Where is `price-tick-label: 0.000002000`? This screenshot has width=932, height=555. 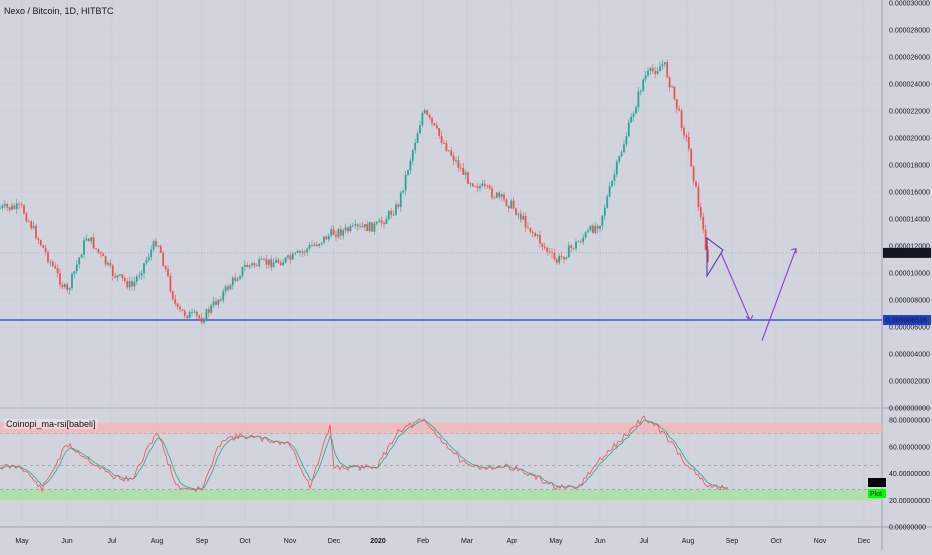
price-tick-label: 0.000002000 is located at coordinates (909, 382).